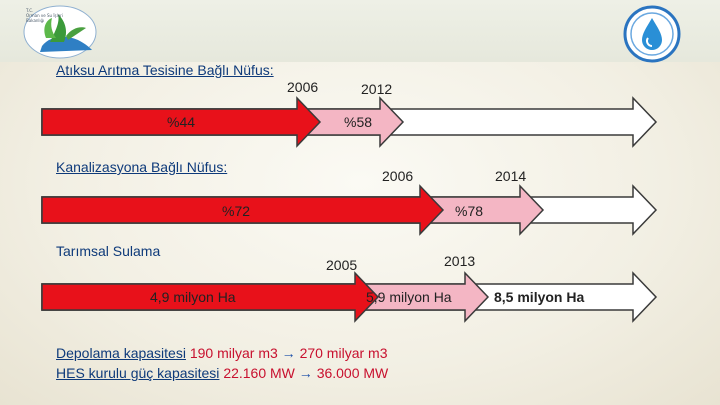  What do you see at coordinates (305, 373) in the screenshot?
I see `hes-arrow-icon: →` at bounding box center [305, 373].